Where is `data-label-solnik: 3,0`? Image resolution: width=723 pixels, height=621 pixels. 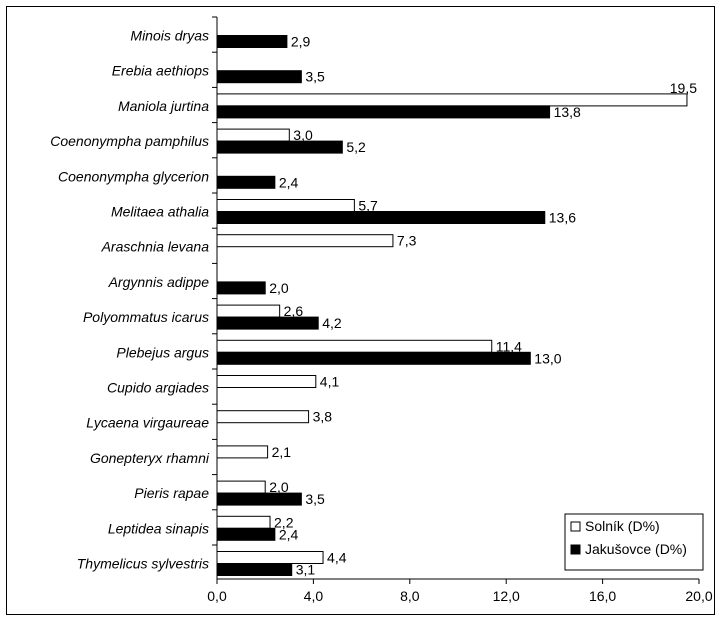 data-label-solnik: 3,0 is located at coordinates (303, 135).